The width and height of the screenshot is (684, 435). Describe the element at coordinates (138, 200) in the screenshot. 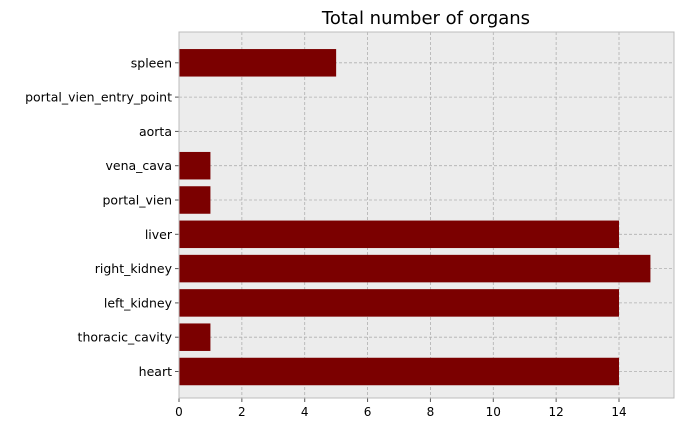

I see `y-tick-label: portal_vien` at that location.